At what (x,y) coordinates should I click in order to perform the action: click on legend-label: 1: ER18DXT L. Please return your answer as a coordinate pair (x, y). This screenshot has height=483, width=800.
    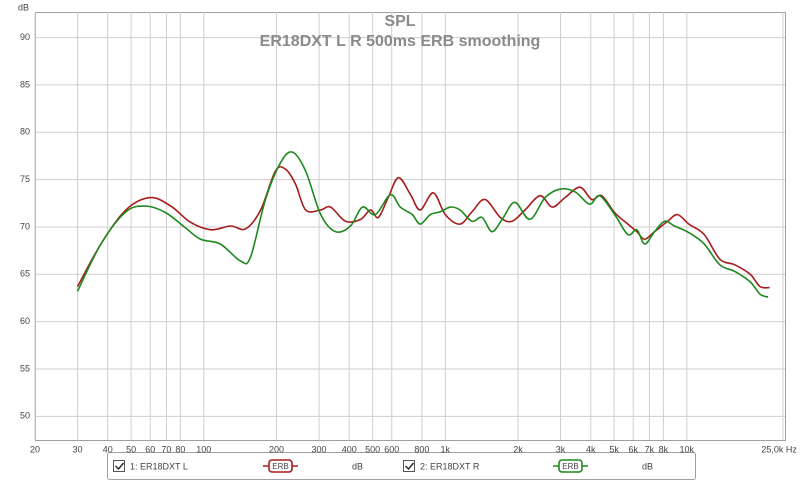
    Looking at the image, I should click on (159, 466).